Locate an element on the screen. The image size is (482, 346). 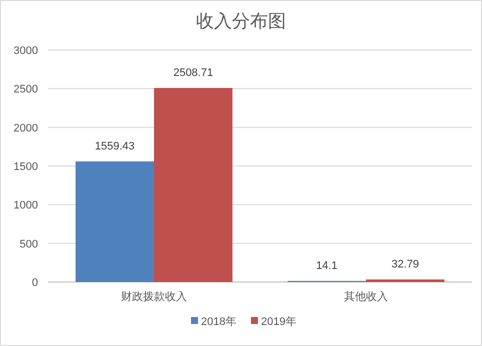
y-tick-label: 2000 is located at coordinates (26, 128).